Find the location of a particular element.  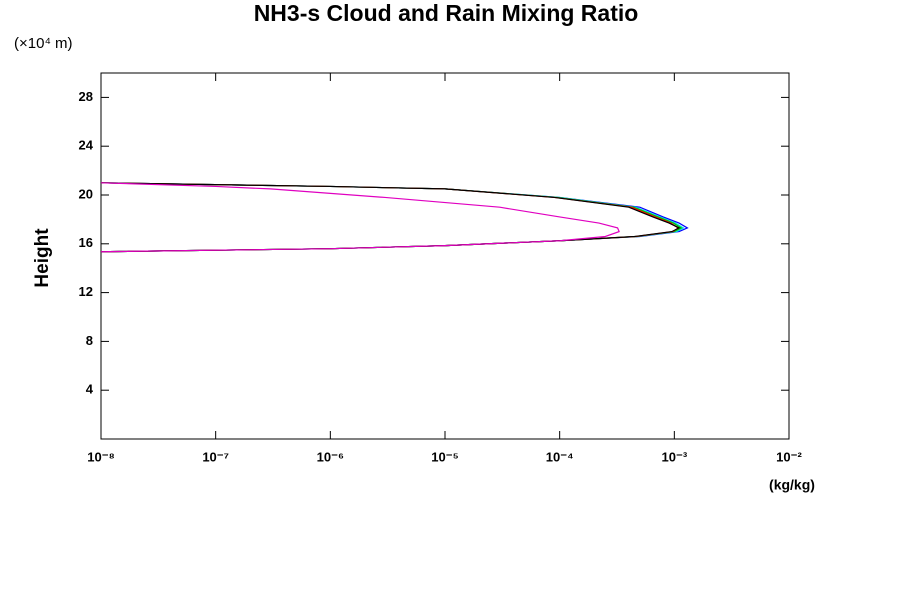

y-tick-label: 4 is located at coordinates (90, 389).